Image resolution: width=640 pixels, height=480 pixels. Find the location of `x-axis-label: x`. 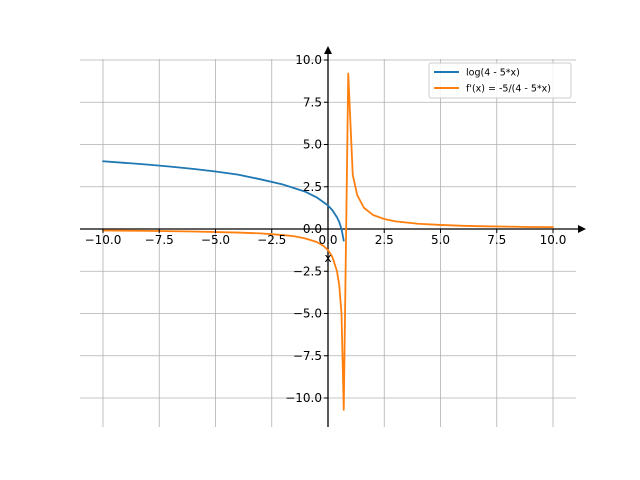

x-axis-label: x is located at coordinates (327, 258).